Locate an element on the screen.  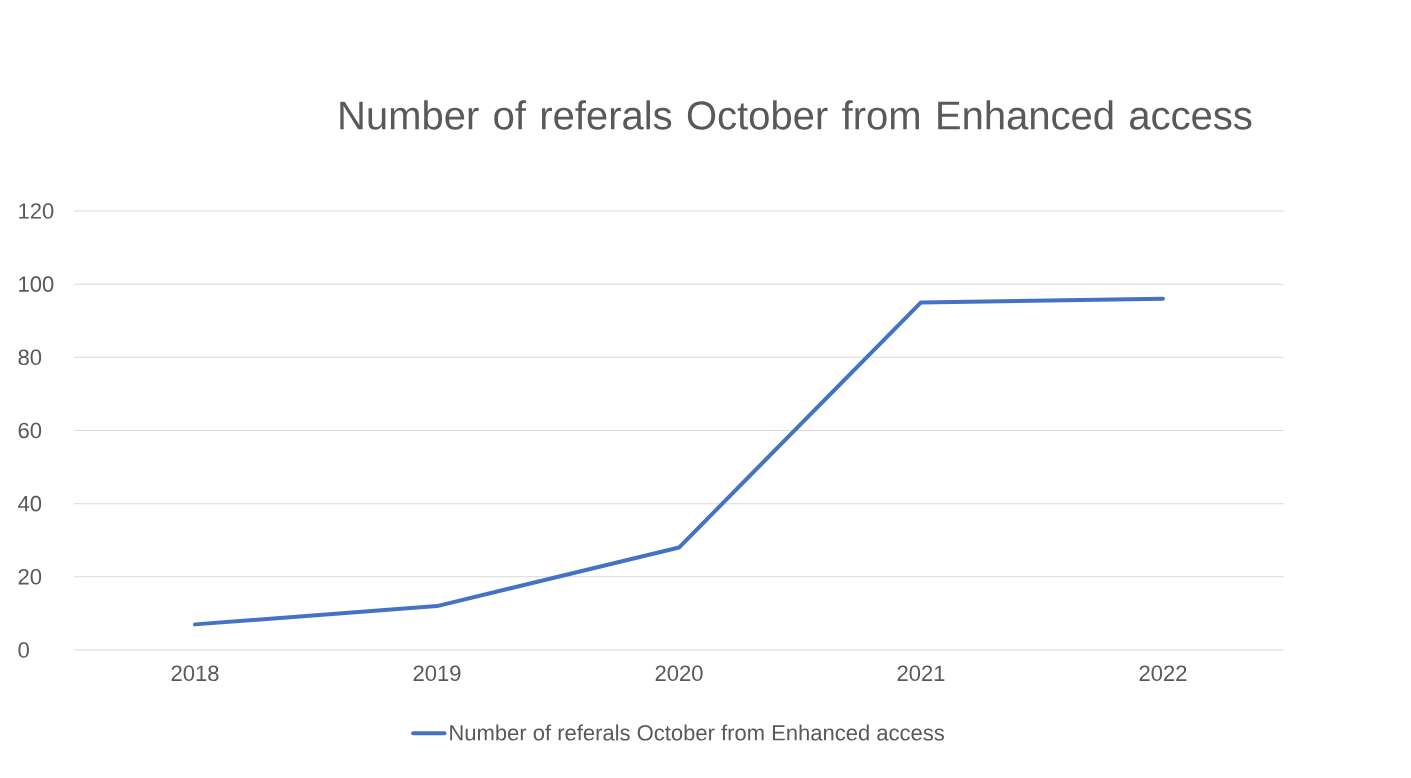
y-tick-label: 120 is located at coordinates (36, 211).